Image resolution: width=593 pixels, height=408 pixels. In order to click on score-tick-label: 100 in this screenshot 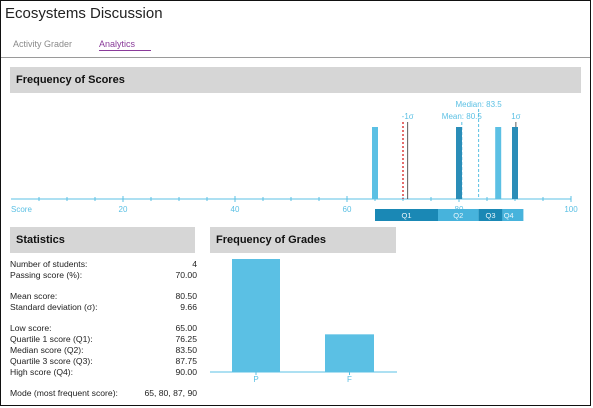, I will do `click(571, 209)`.